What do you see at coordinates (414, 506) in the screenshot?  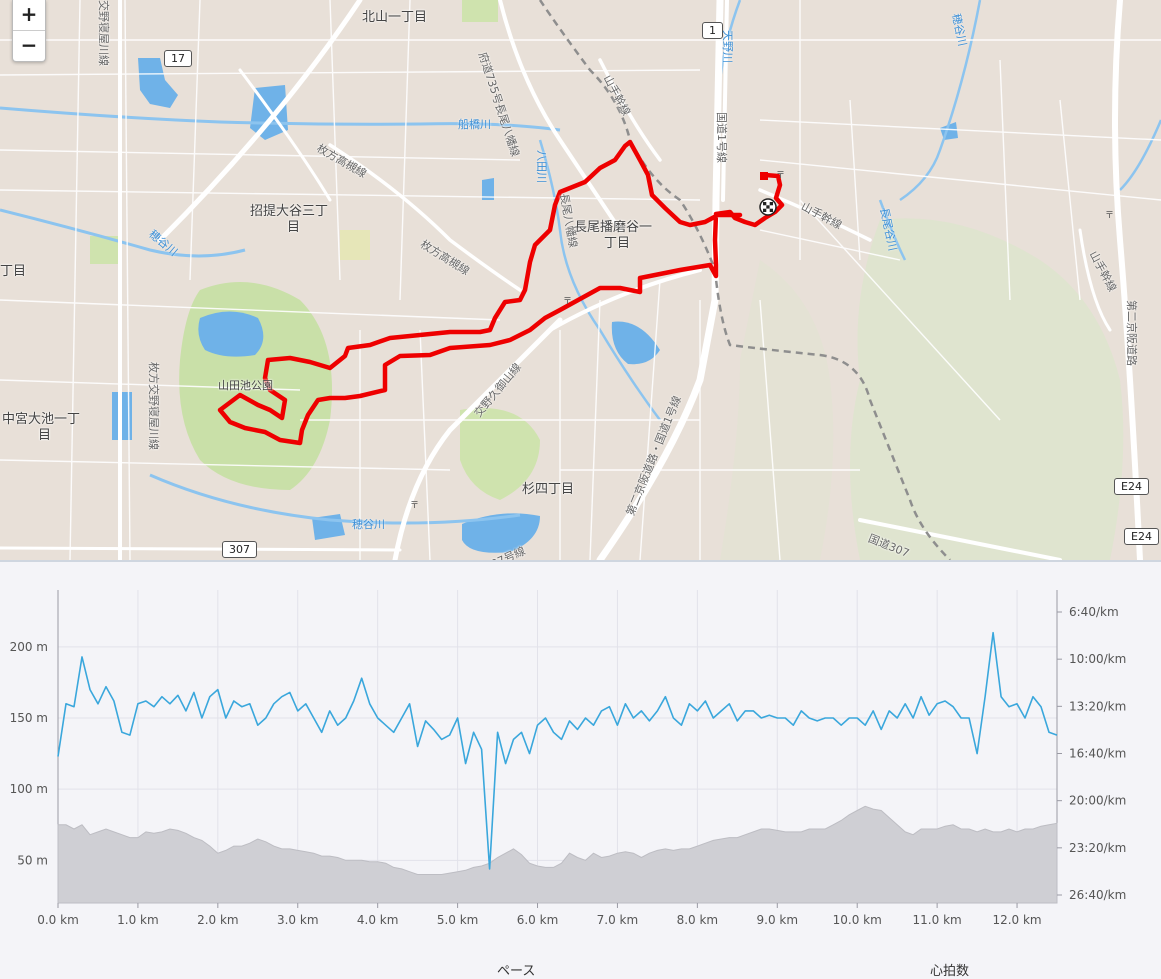 I see `station-icon-3: 〒` at bounding box center [414, 506].